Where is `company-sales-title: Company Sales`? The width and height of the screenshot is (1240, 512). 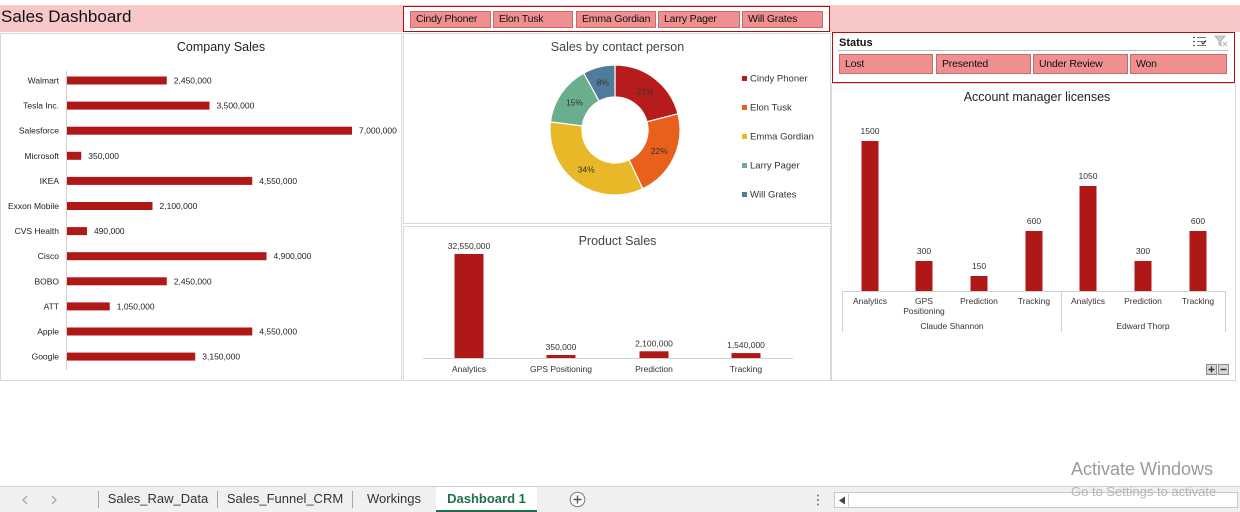 company-sales-title: Company Sales is located at coordinates (221, 47).